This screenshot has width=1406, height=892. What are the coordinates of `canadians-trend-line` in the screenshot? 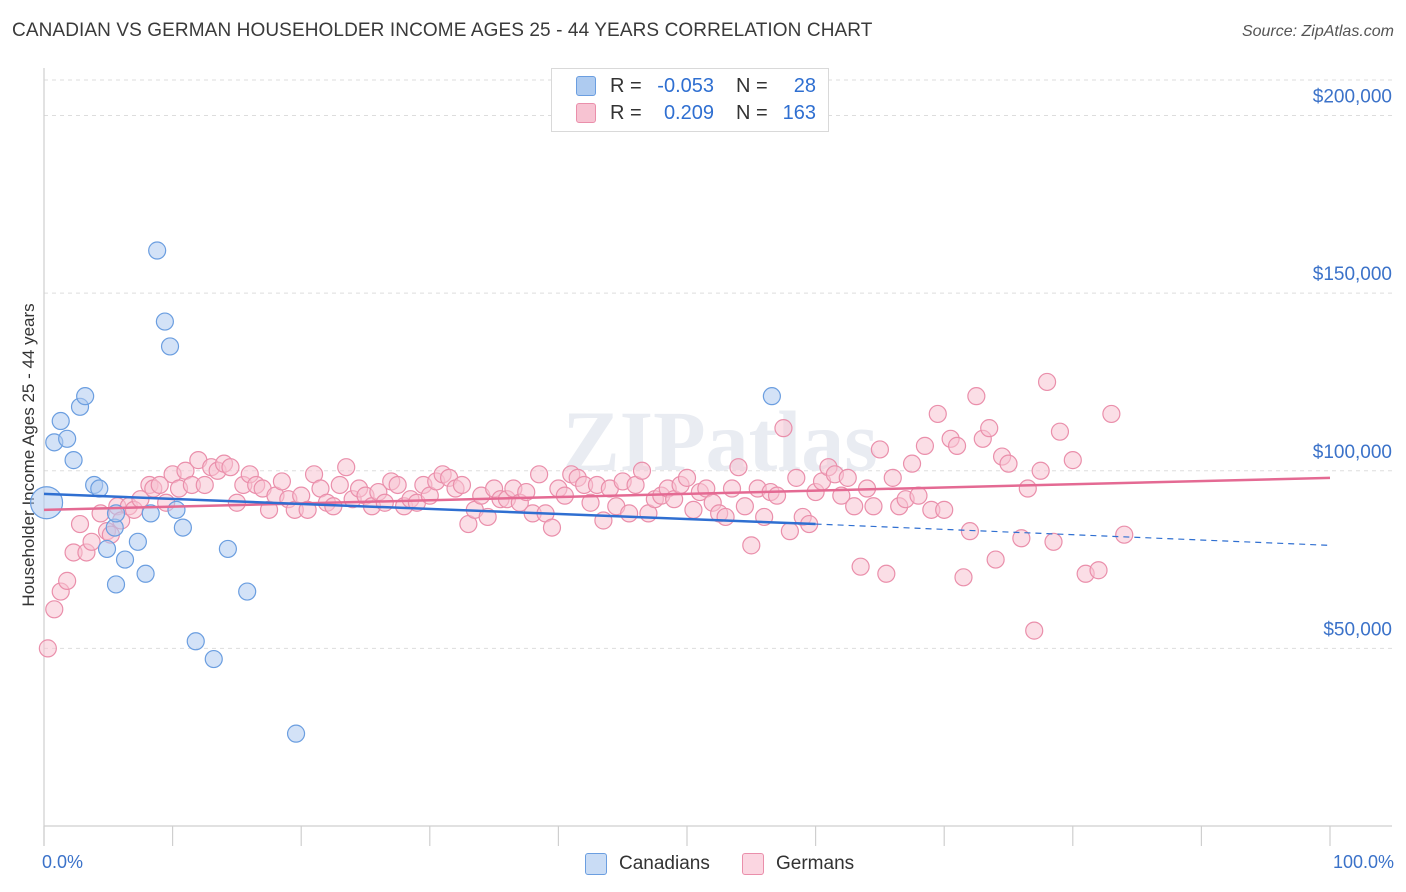 It's located at (429, 509).